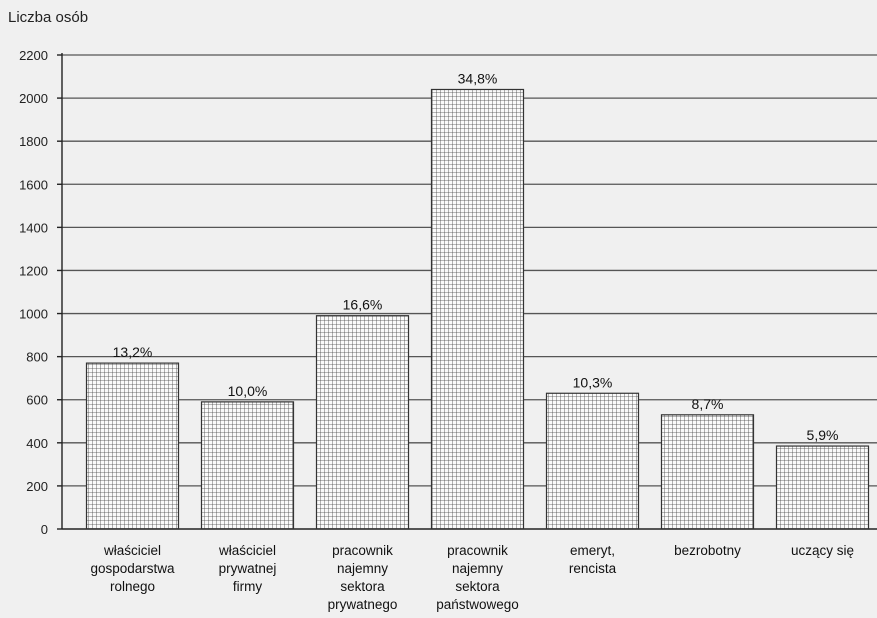 The width and height of the screenshot is (877, 618). What do you see at coordinates (593, 382) in the screenshot?
I see `data-label: 10,3%` at bounding box center [593, 382].